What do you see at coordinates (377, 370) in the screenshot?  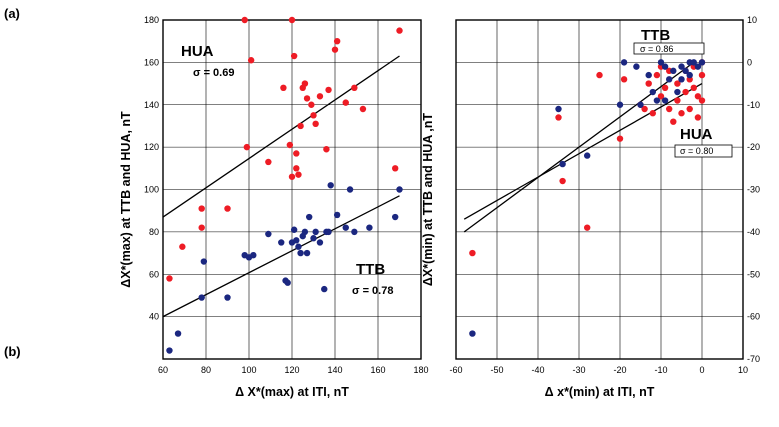 I see `x-tick-label: 160` at bounding box center [377, 370].